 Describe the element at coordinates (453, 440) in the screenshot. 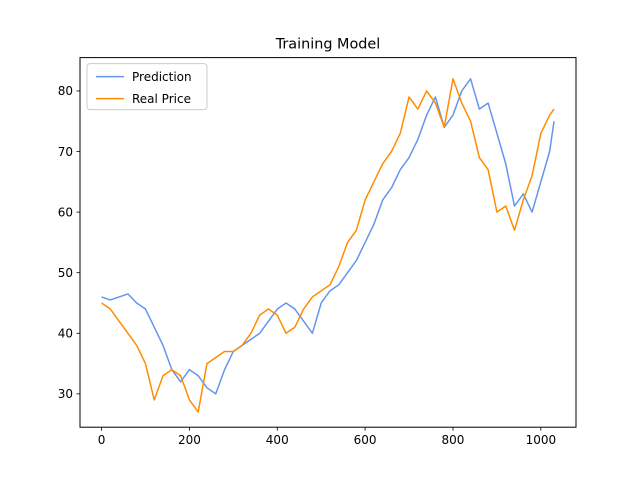

I see `x-tick-label-4: 800` at that location.